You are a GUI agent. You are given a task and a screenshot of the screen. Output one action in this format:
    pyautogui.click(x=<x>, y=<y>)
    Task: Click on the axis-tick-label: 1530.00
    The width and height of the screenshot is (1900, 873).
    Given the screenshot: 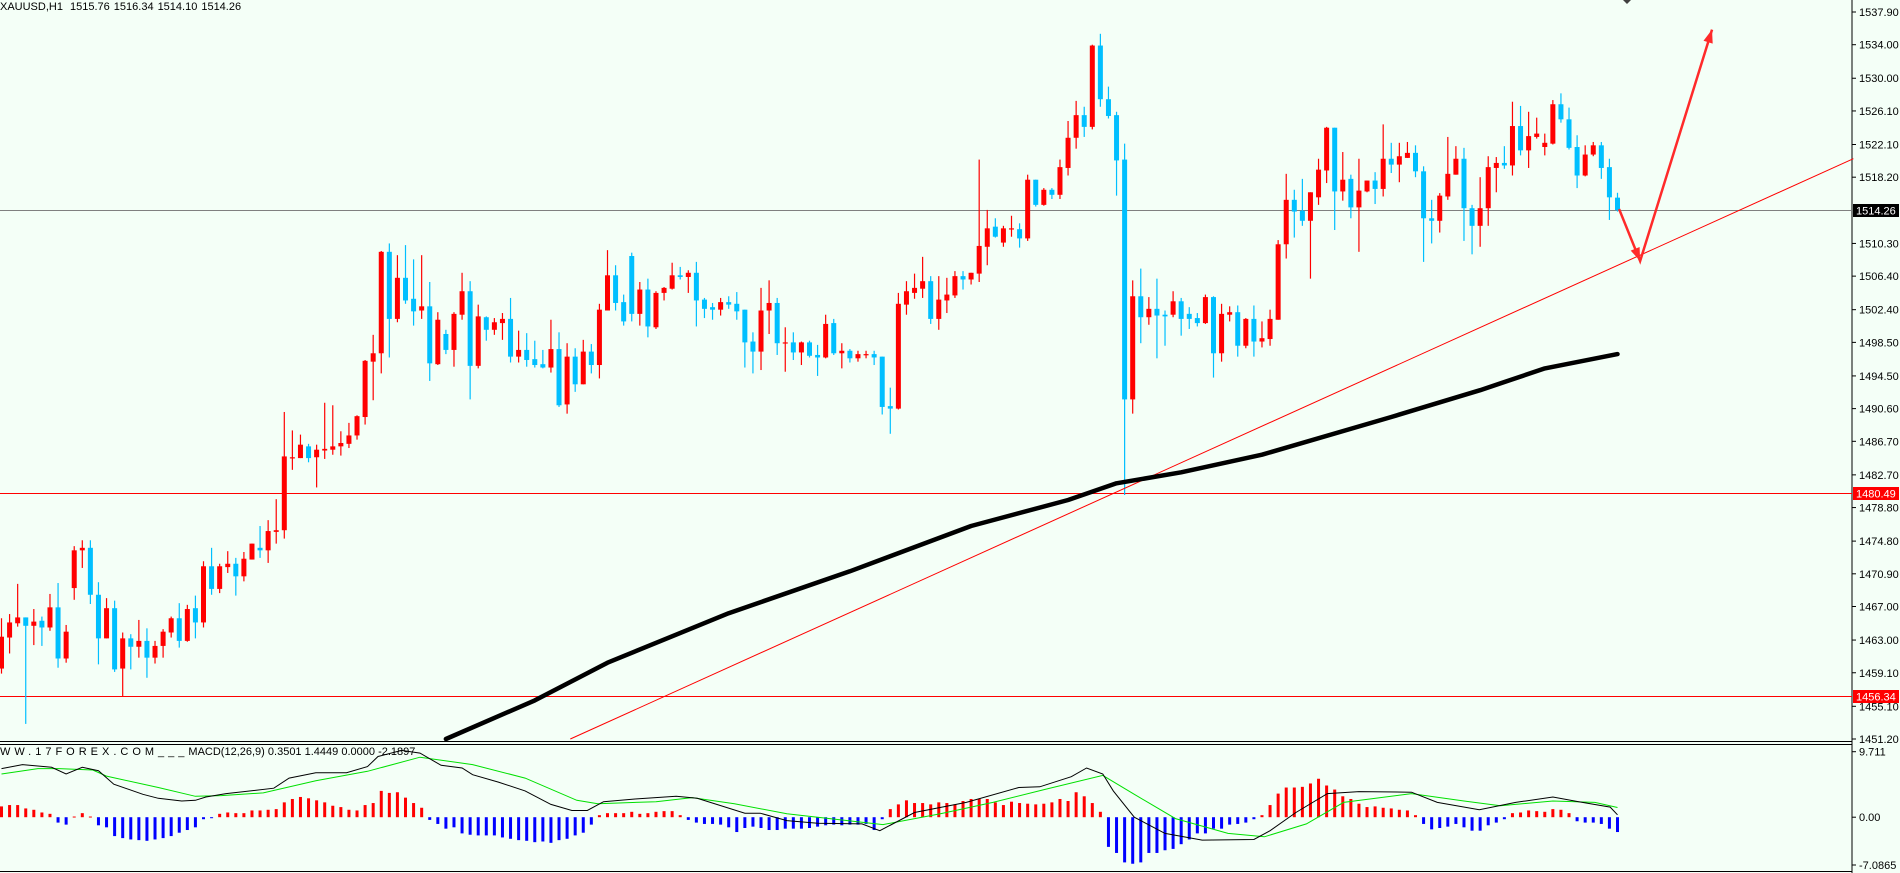 What is the action you would take?
    pyautogui.click(x=1879, y=79)
    